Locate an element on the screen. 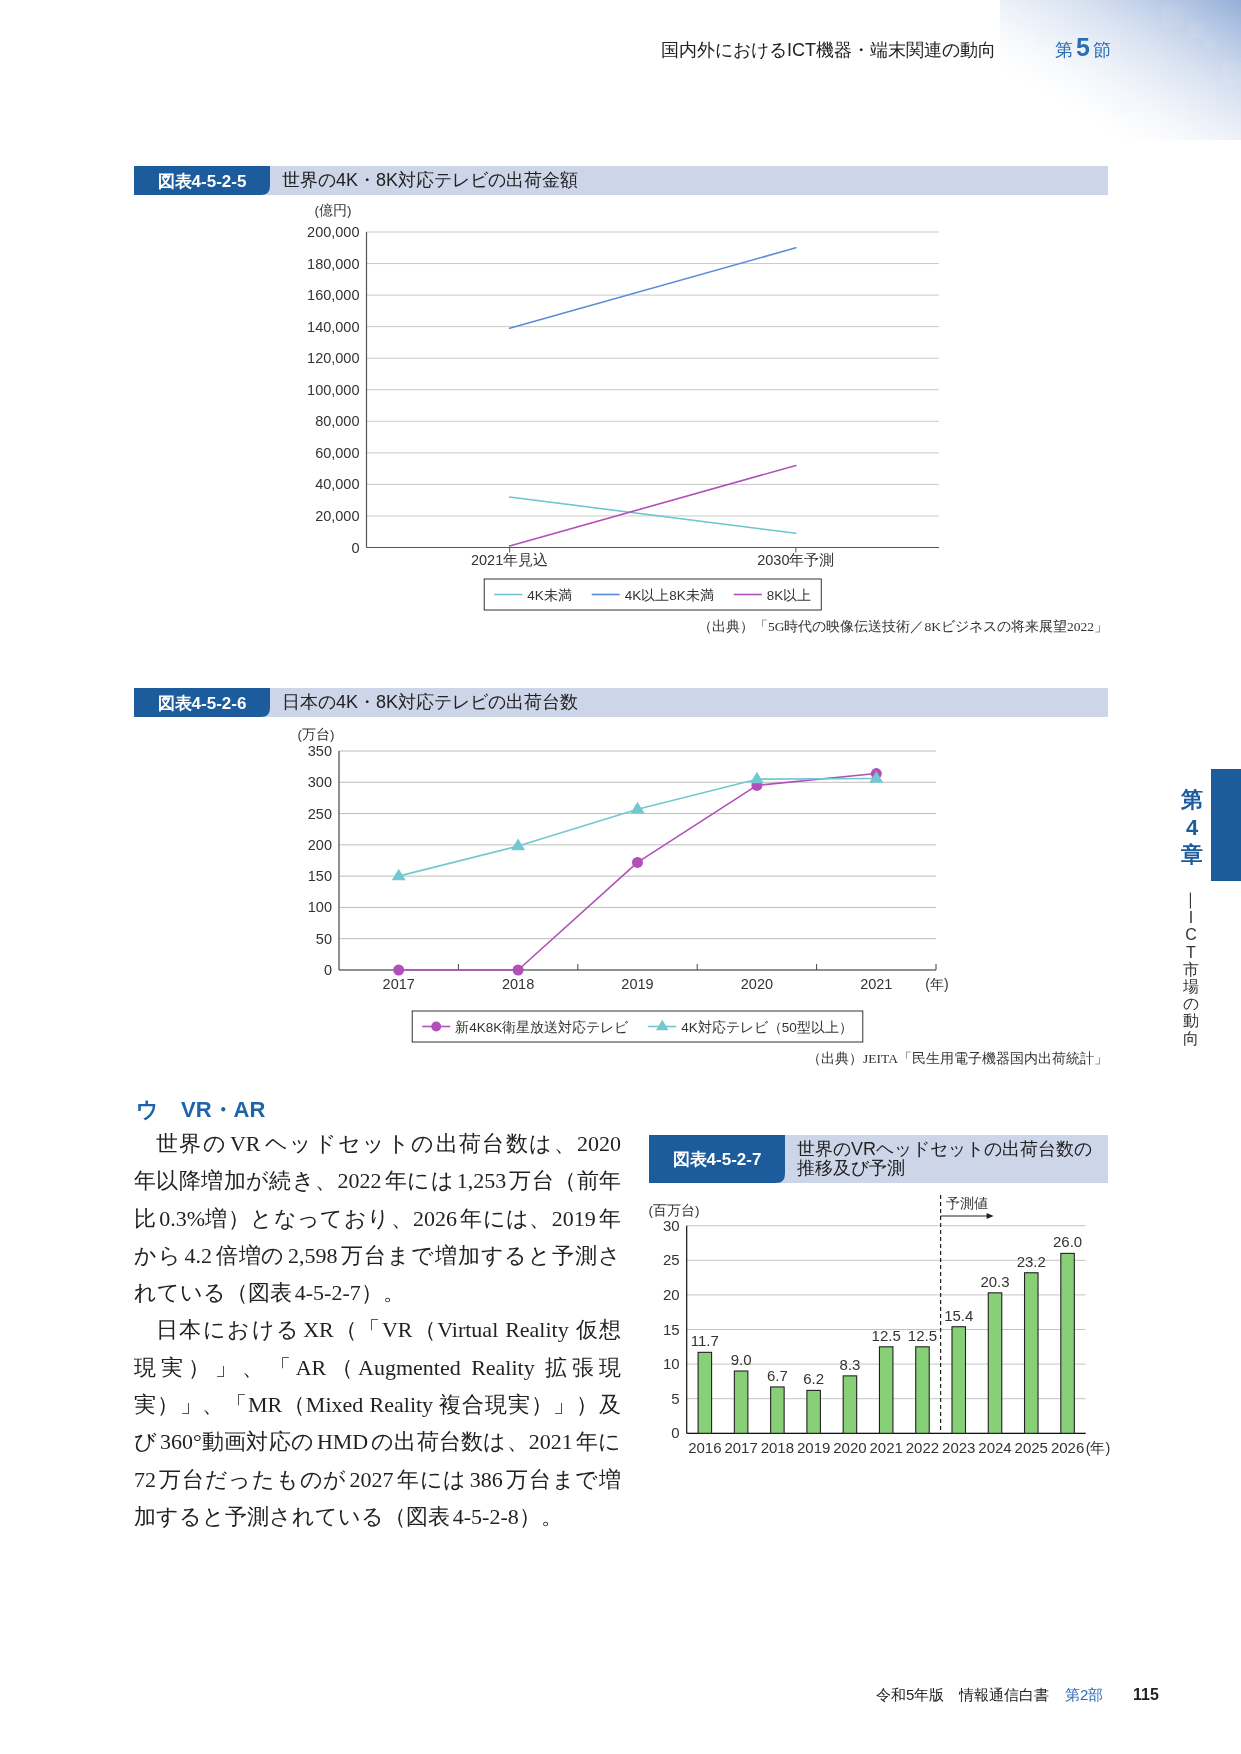  y-tick-label: 200 is located at coordinates (319, 844).